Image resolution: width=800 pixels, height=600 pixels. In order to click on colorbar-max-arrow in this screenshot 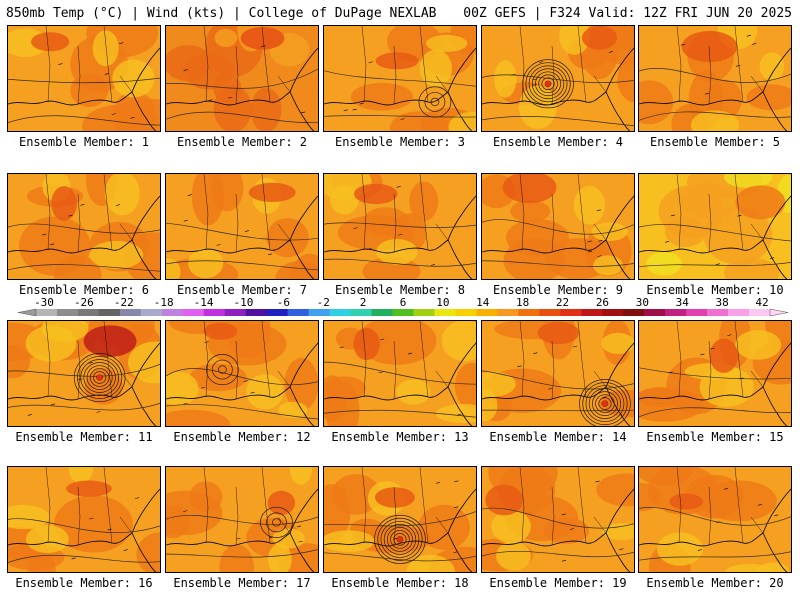, I will do `click(779, 312)`.